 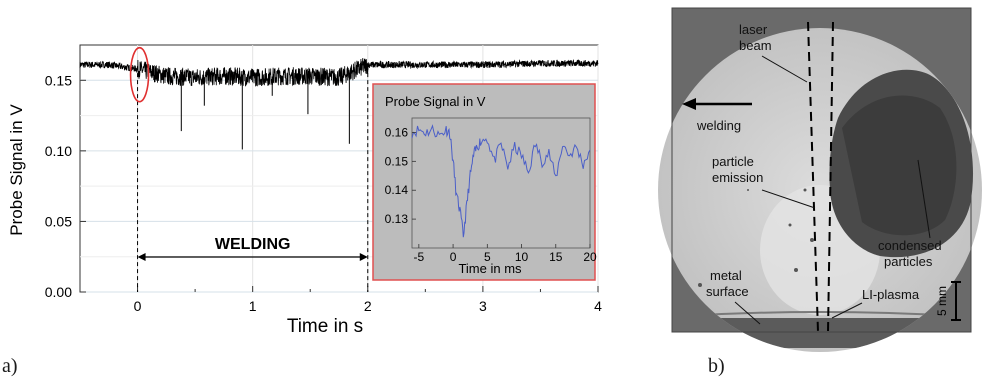 I want to click on main-y-tick-label: 0.15, so click(x=58, y=80).